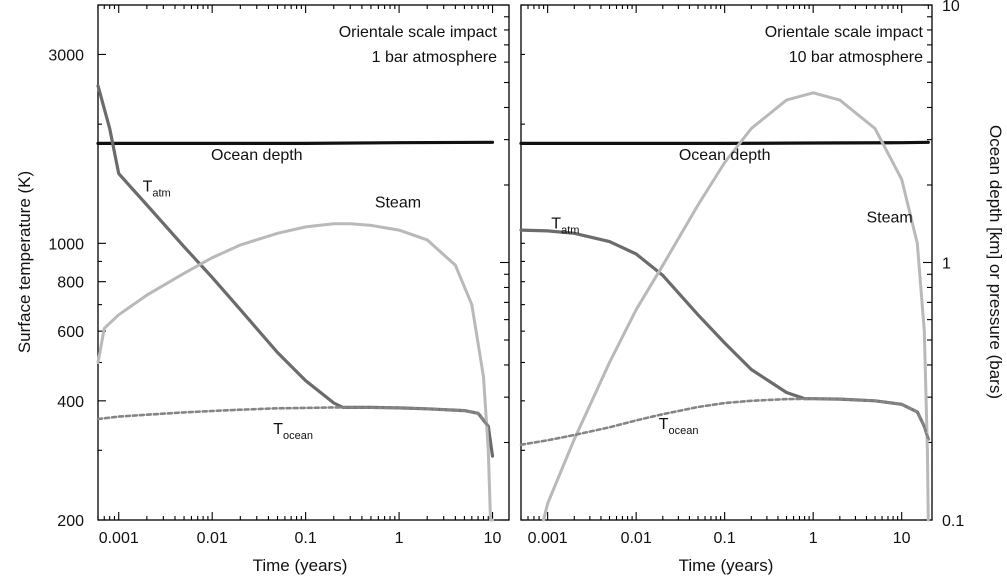 The image size is (1007, 580). Describe the element at coordinates (953, 521) in the screenshot. I see `panel-right-right-tick-label: 0.1` at that location.